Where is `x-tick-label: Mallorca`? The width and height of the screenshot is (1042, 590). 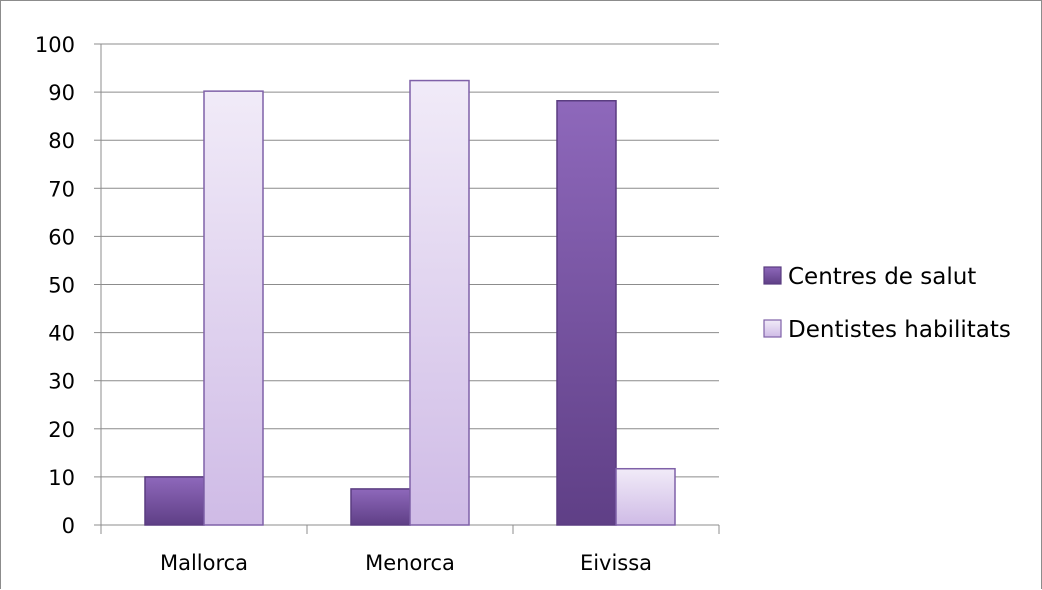
x-tick-label: Mallorca is located at coordinates (204, 563).